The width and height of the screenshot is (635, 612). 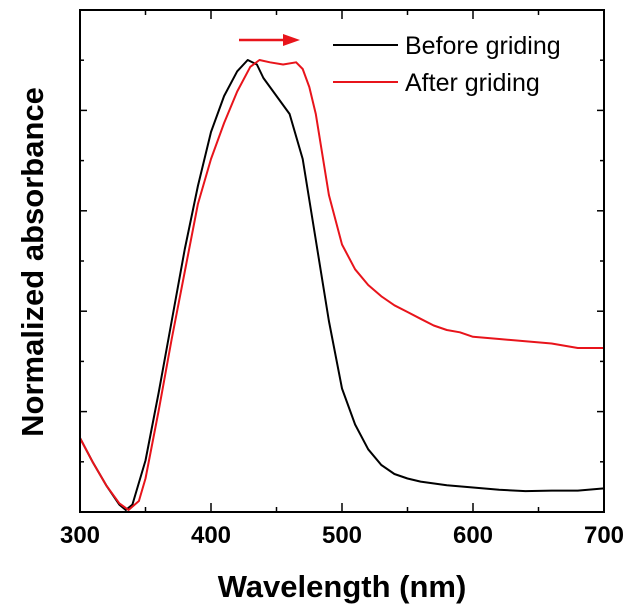 I want to click on red-shift-arrow, so click(x=269, y=40).